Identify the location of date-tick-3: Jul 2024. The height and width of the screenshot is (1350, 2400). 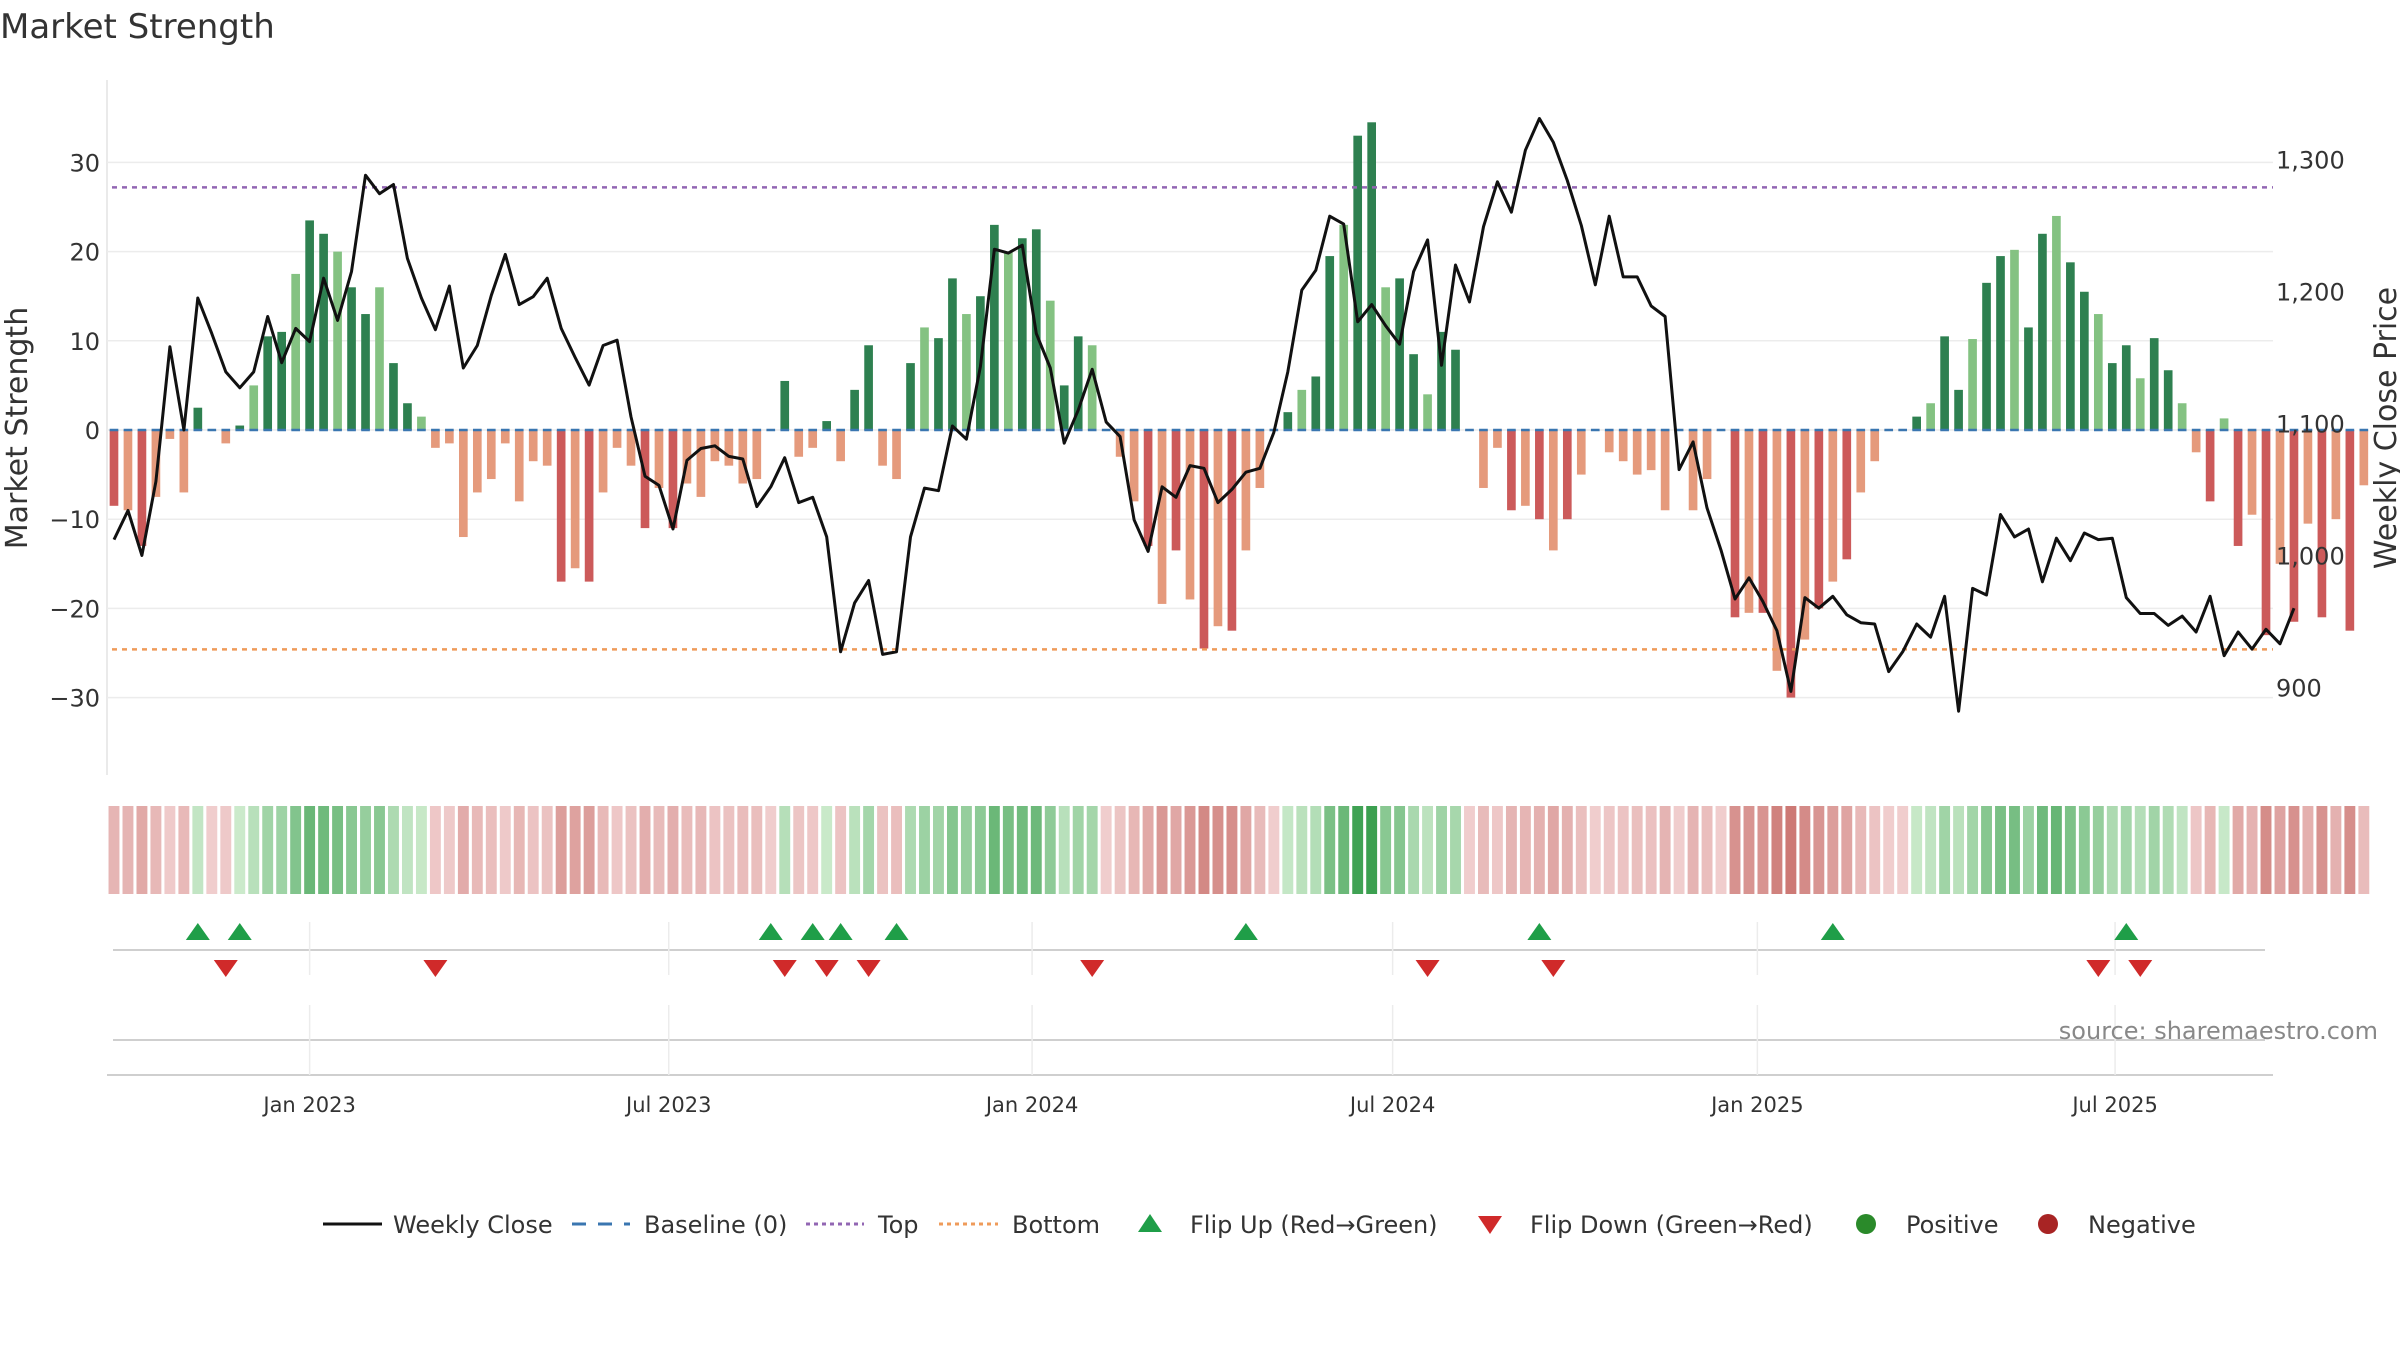
(1391, 1105).